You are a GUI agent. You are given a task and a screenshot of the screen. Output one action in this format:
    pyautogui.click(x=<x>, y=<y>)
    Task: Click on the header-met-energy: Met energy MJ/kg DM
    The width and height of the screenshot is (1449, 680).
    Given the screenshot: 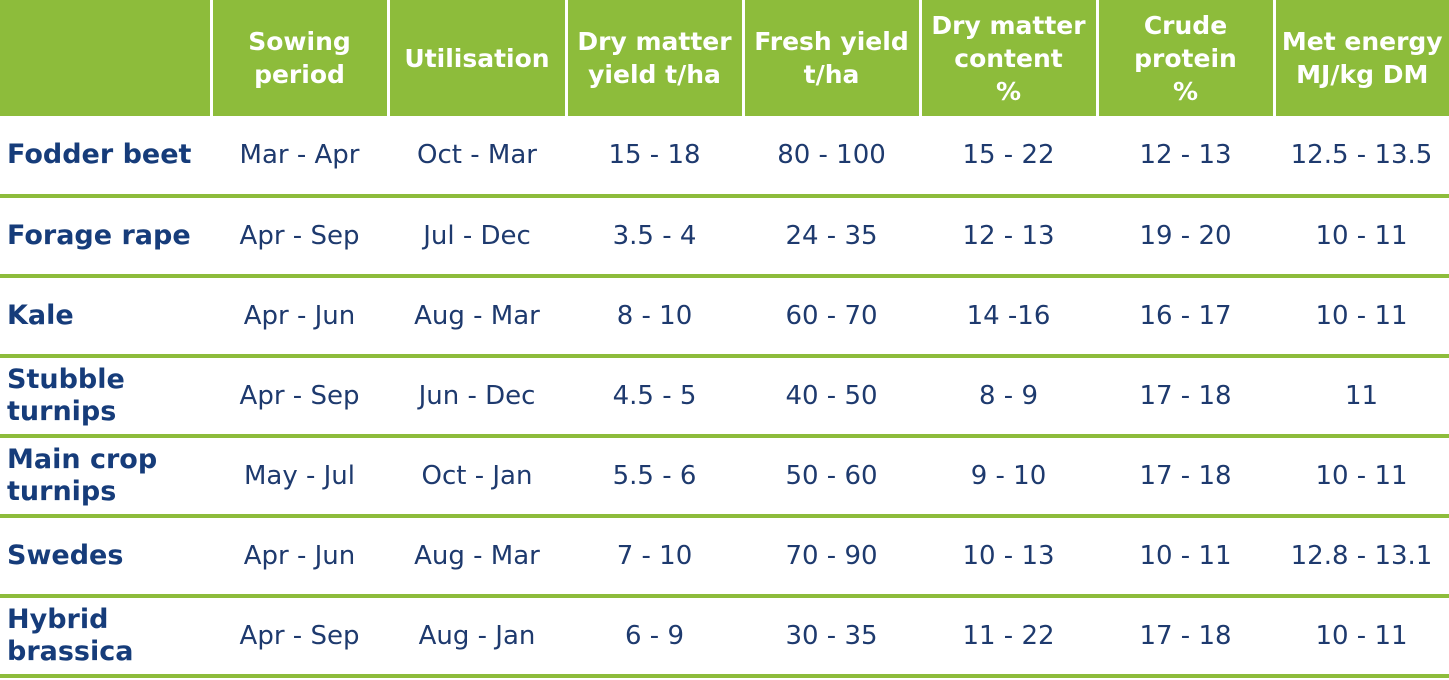 What is the action you would take?
    pyautogui.click(x=1360, y=58)
    